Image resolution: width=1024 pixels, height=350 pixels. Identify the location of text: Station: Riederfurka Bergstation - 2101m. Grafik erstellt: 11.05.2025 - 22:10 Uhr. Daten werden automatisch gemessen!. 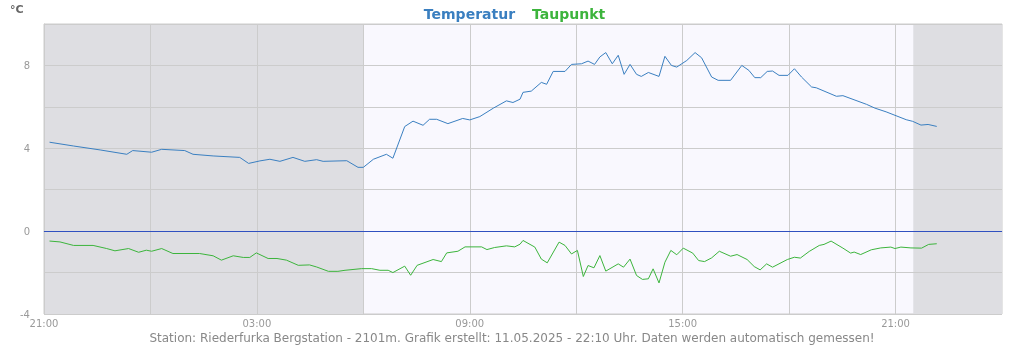
(512, 338).